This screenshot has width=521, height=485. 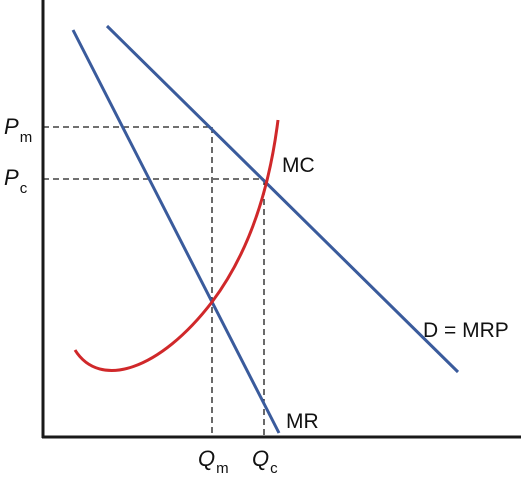 I want to click on demand-label: D = MRP, so click(x=466, y=330).